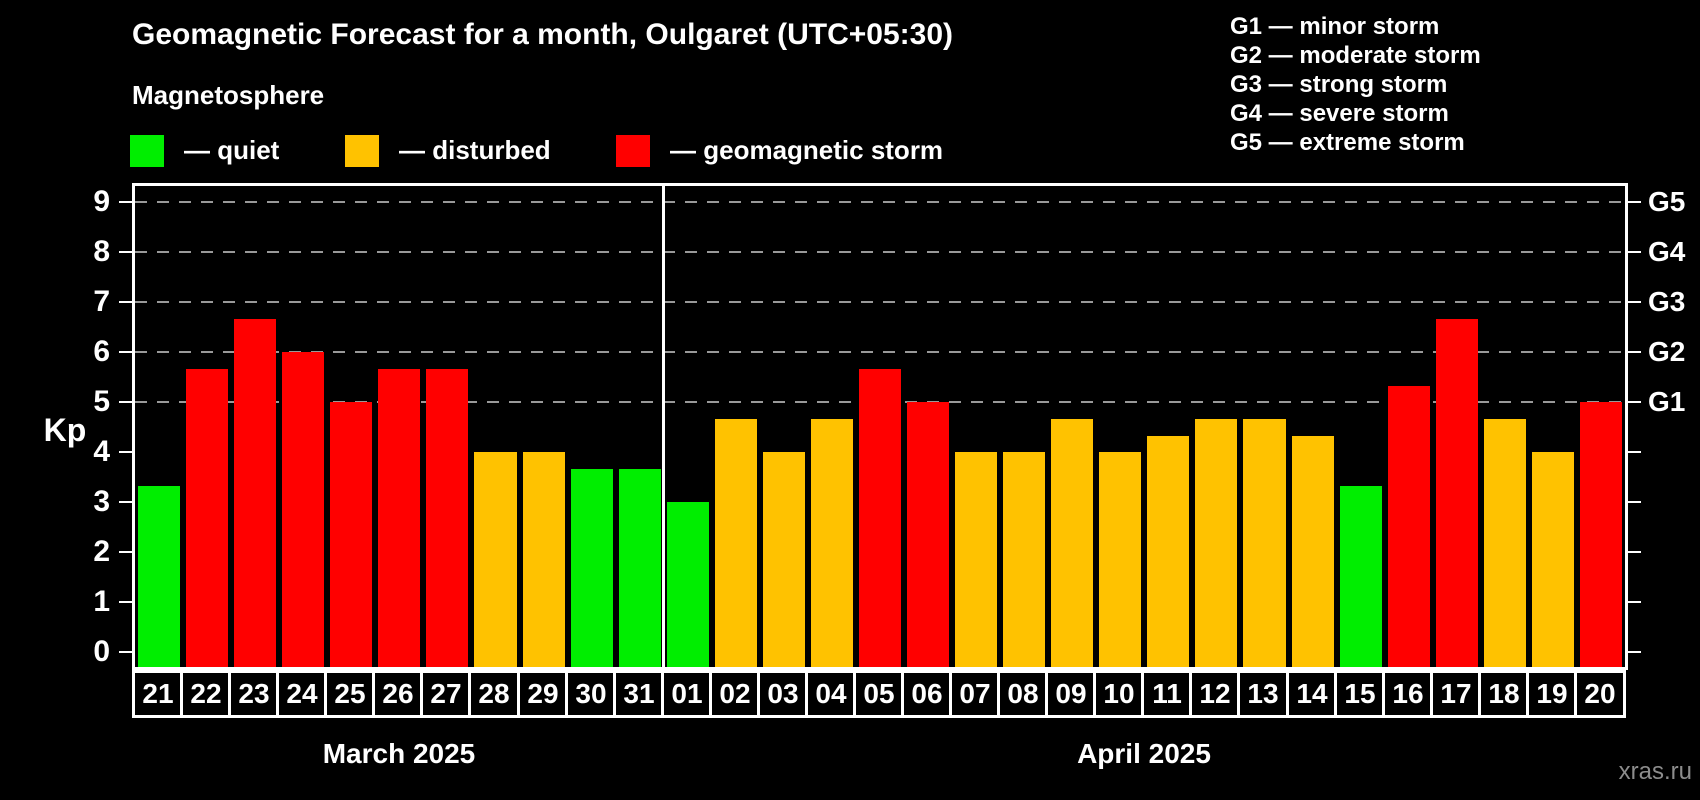  Describe the element at coordinates (975, 694) in the screenshot. I see `day-label-april-07: 07` at that location.